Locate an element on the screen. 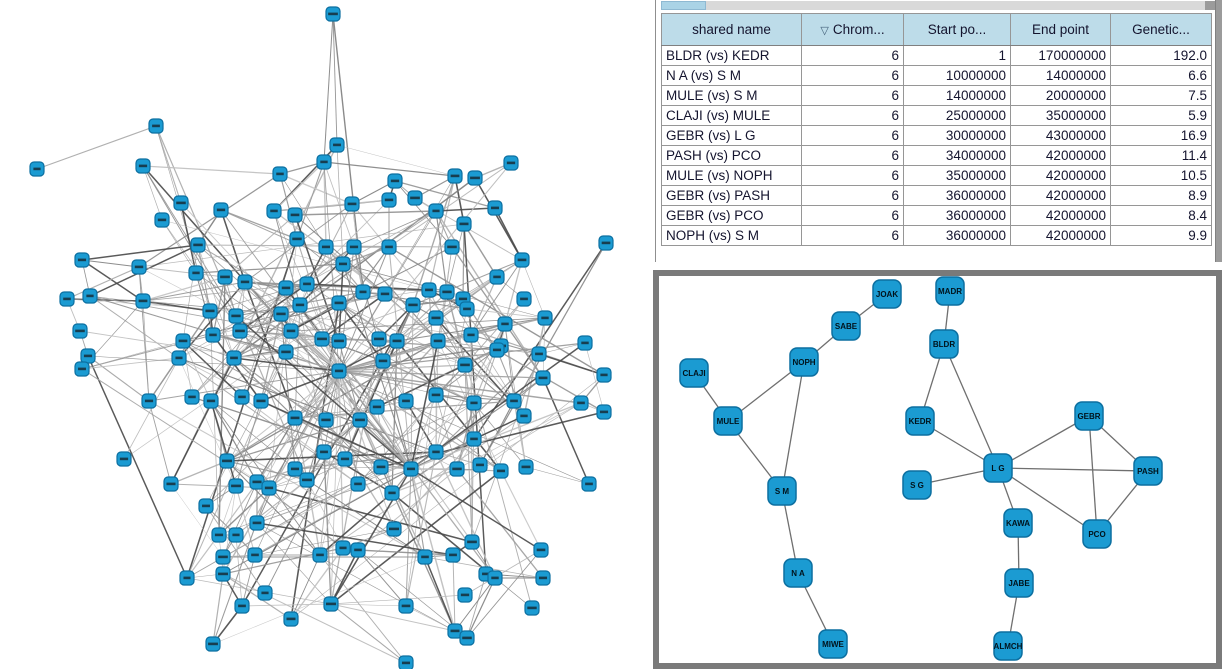 This screenshot has width=1222, height=669. table-cell: 16.9 is located at coordinates (1161, 135).